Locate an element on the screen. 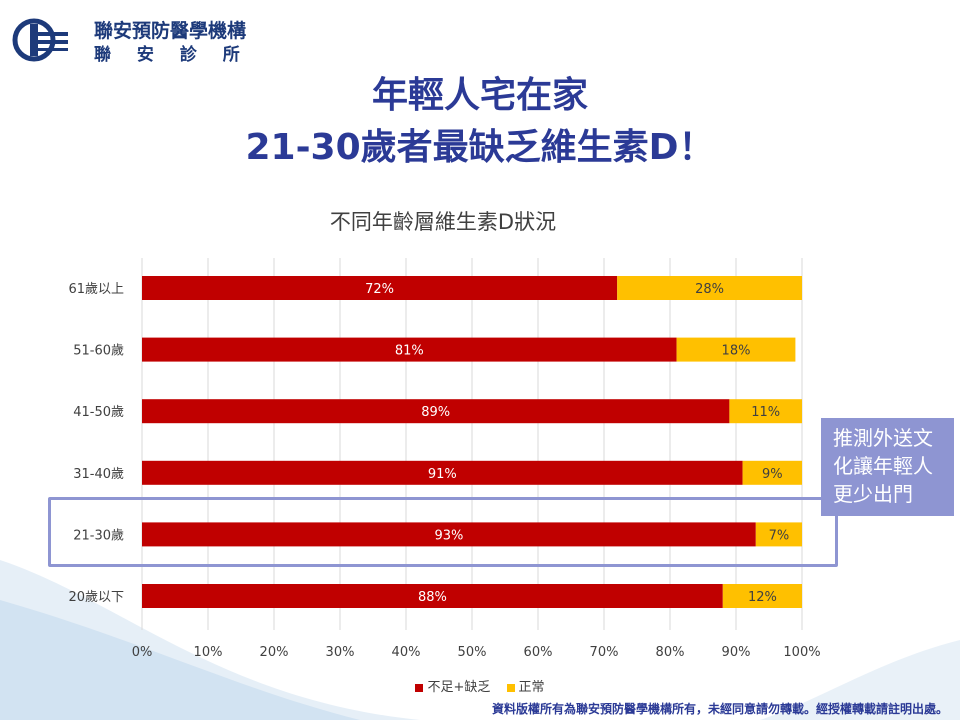  legend-item-deficient: 不足+缺乏 is located at coordinates (452, 685).